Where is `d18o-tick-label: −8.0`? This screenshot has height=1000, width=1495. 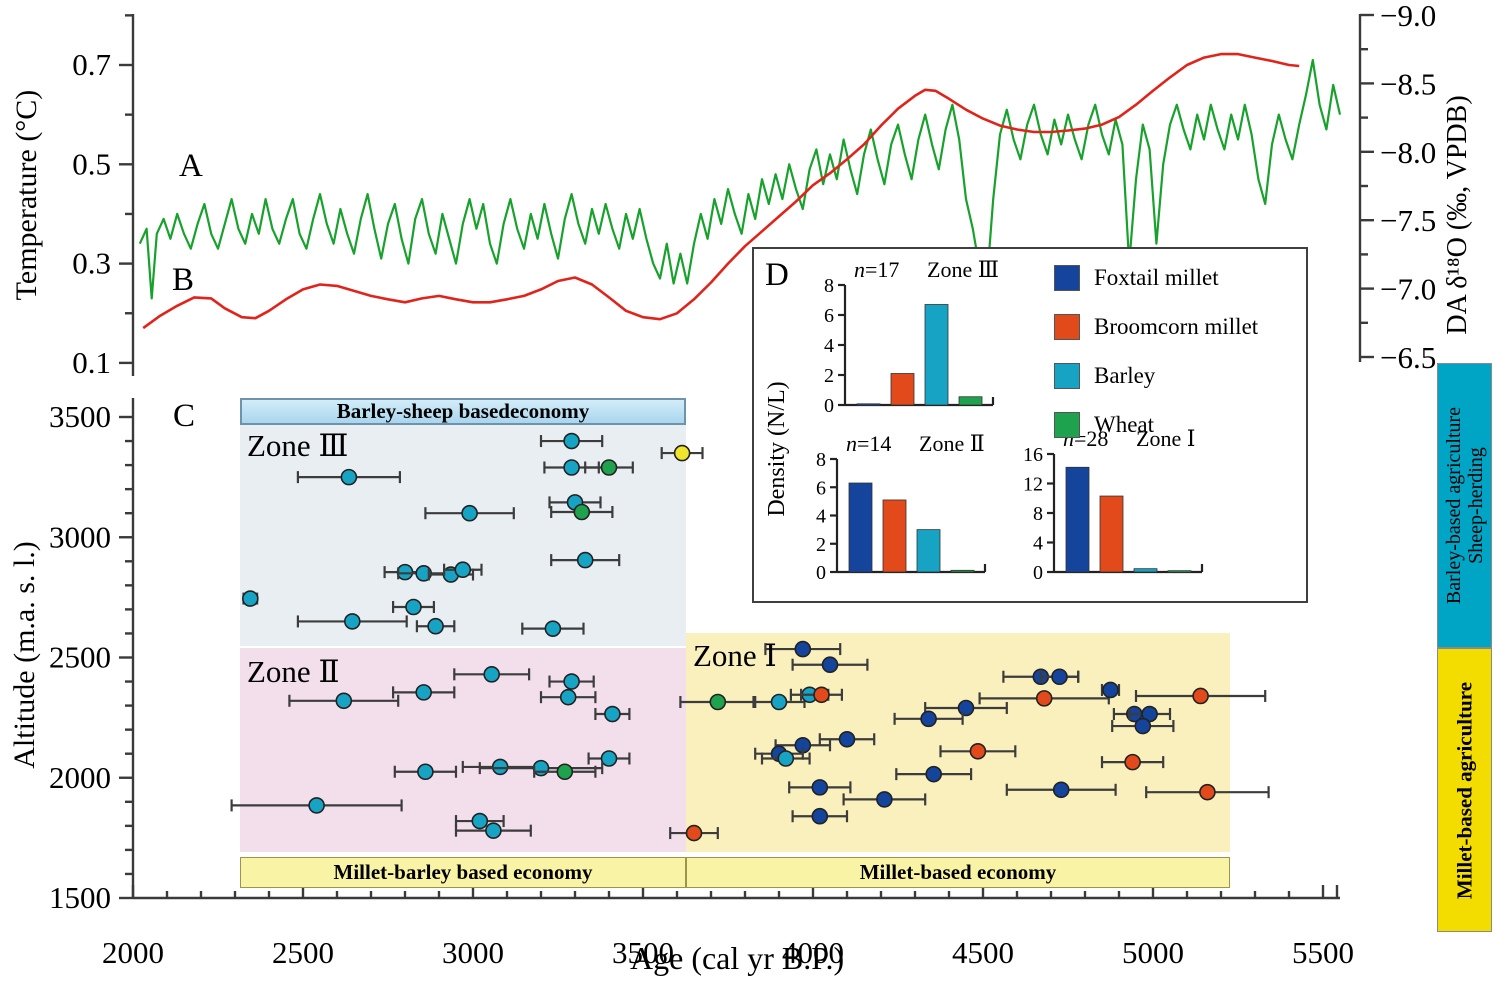 d18o-tick-label: −8.0 is located at coordinates (1408, 152).